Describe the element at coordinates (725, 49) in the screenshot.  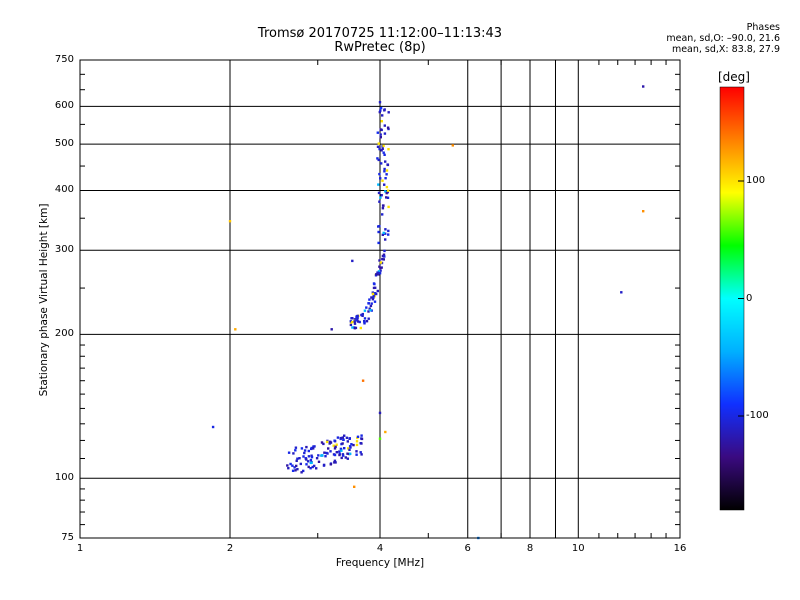
I see `phases-stat-x: mean, sd,X: 83.8, 27.9` at that location.